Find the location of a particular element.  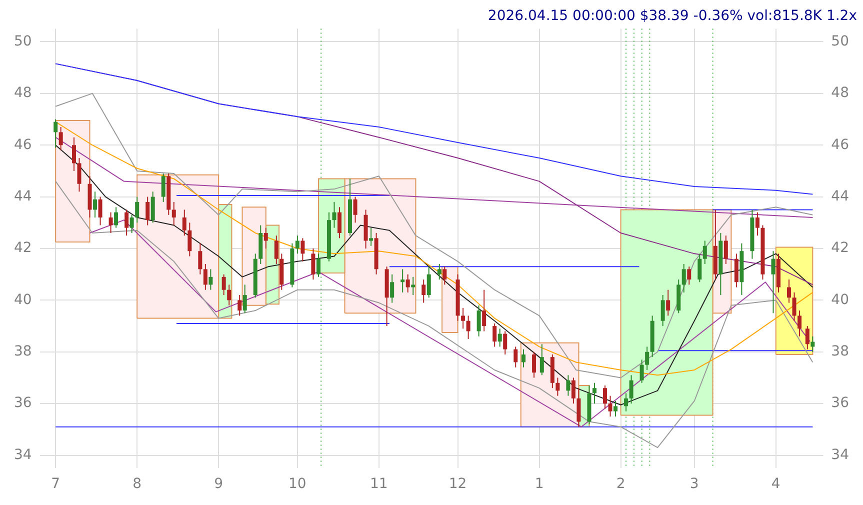

x-tick-label: 12 is located at coordinates (457, 484).